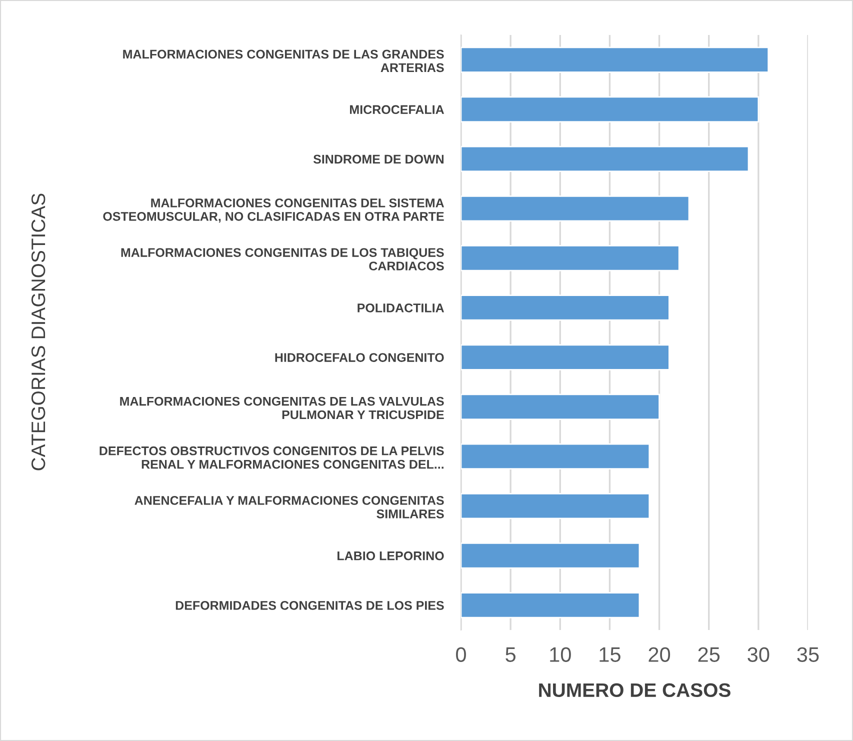 This screenshot has width=853, height=741. Describe the element at coordinates (289, 507) in the screenshot. I see `y-tick-label: ANENCEFALIA Y MALFORMACIONES CONGENITAS SIMILARES` at that location.